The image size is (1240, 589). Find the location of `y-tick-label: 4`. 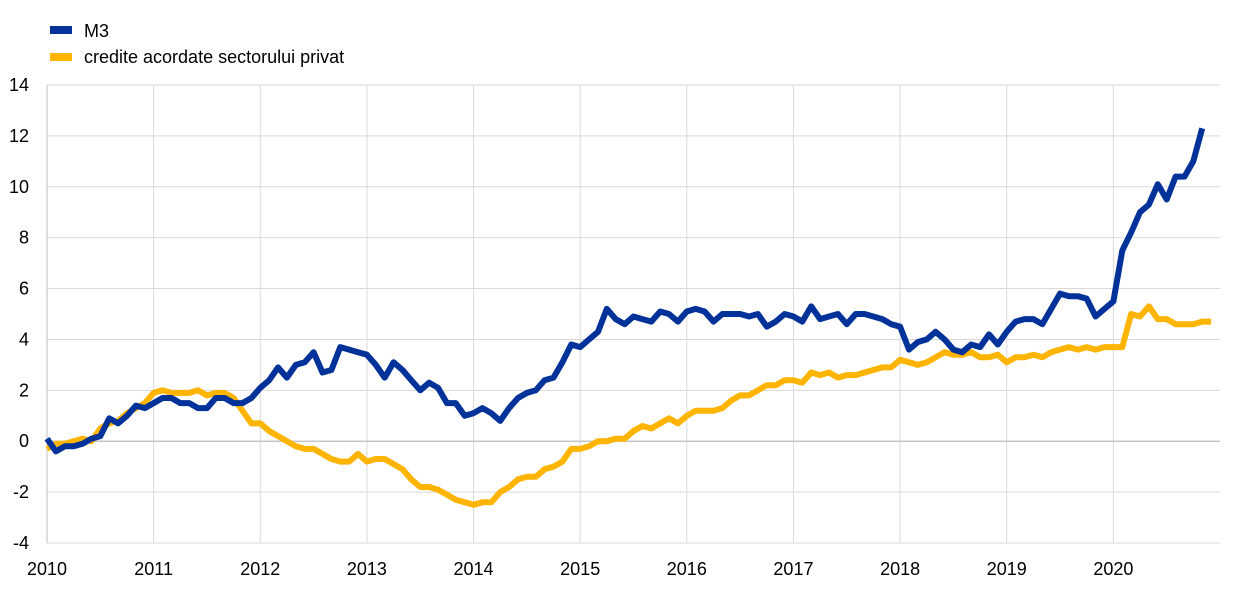

y-tick-label: 4 is located at coordinates (24, 339).